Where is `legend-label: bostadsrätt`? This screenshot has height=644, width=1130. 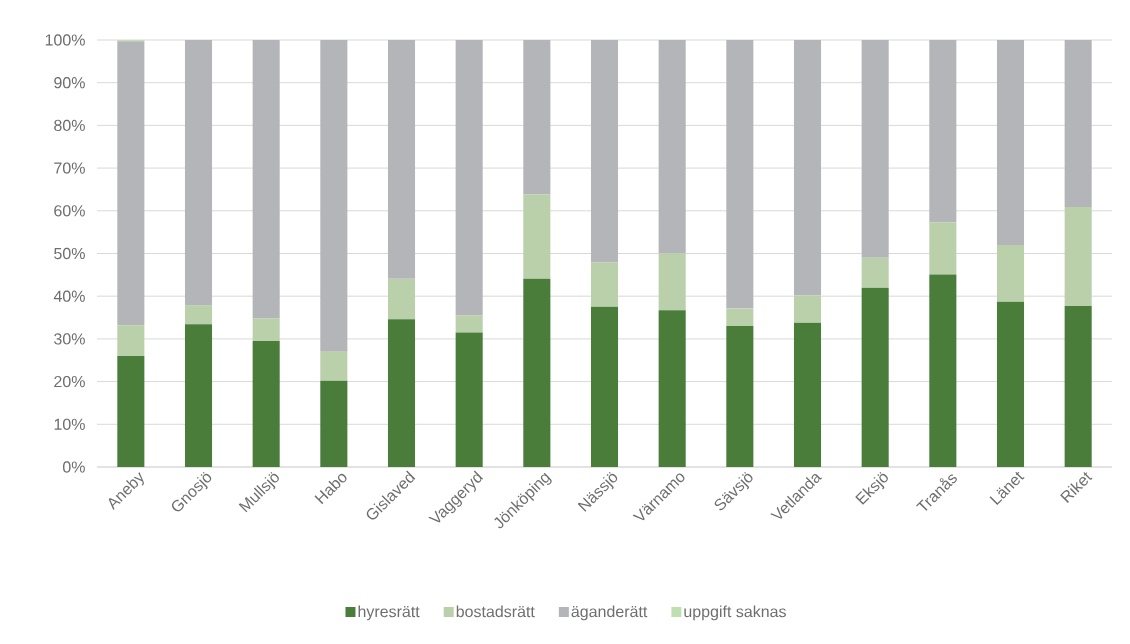 legend-label: bostadsrätt is located at coordinates (495, 611).